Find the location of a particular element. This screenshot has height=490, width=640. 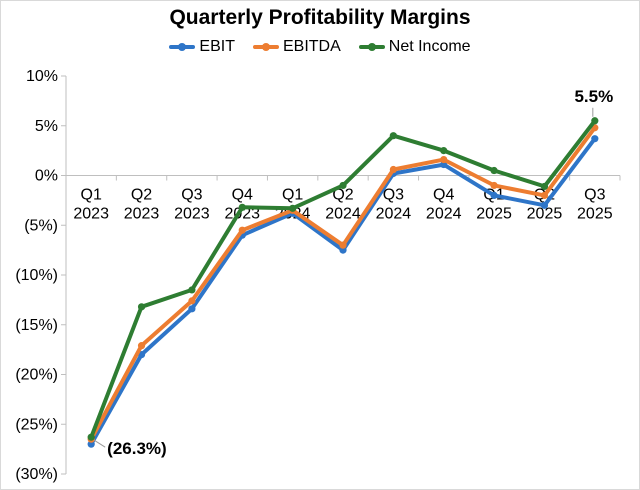

legend-item-ebitda: EBITDA is located at coordinates (296, 47).